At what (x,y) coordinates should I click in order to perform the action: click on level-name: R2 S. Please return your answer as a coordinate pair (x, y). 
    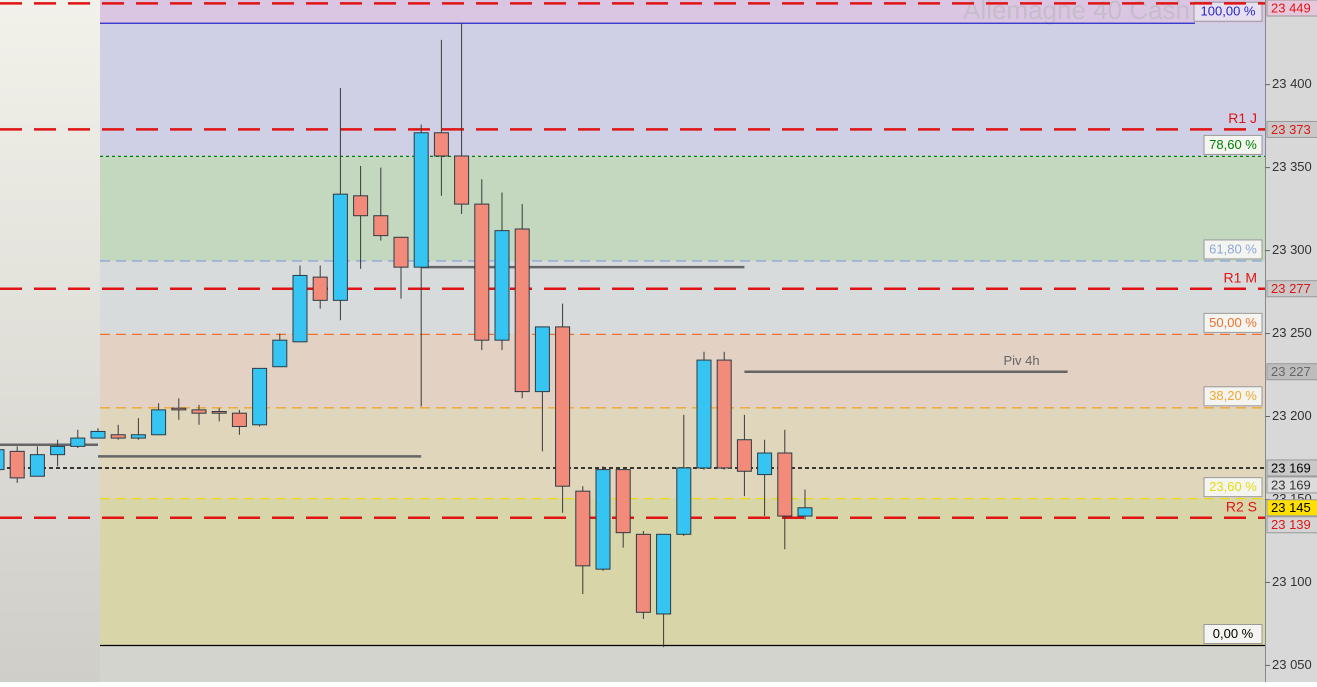
    Looking at the image, I should click on (1241, 506).